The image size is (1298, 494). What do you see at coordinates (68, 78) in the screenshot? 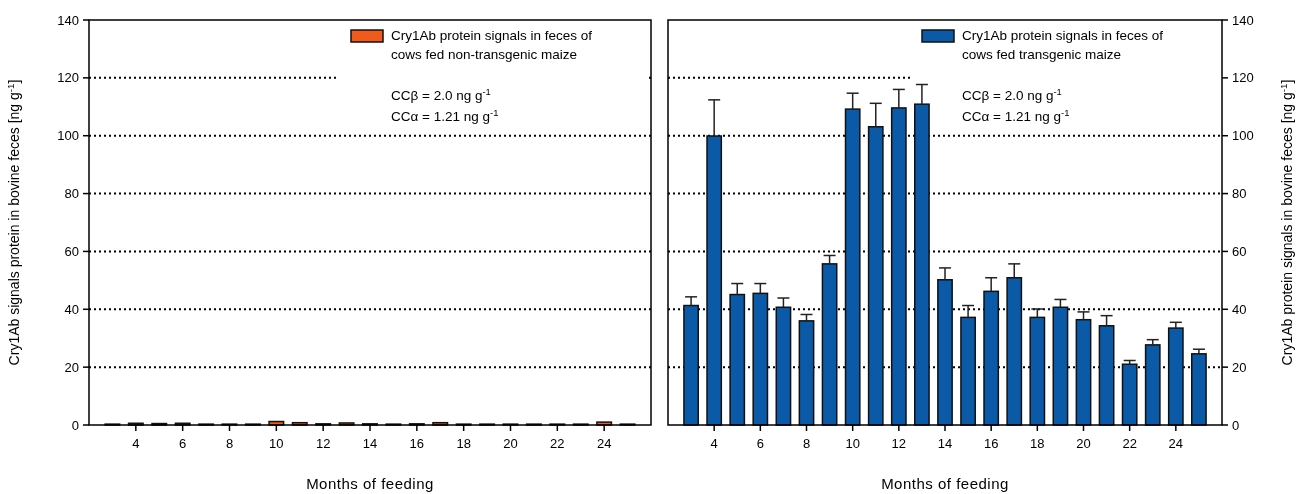
I see `y-tick-label: 120` at bounding box center [68, 78].